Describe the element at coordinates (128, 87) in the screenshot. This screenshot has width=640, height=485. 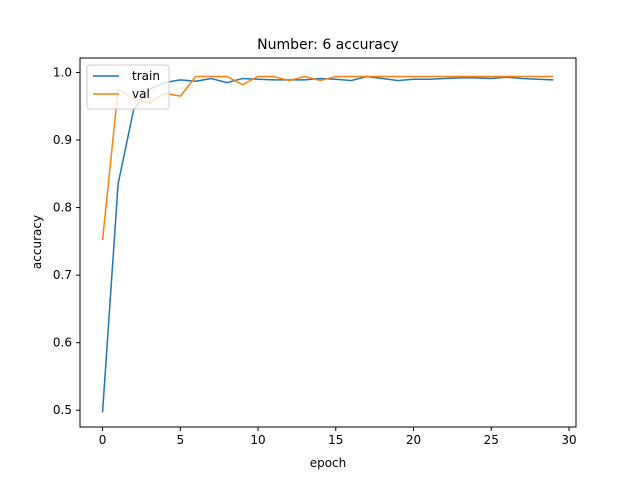
I see `legend: train val` at that location.